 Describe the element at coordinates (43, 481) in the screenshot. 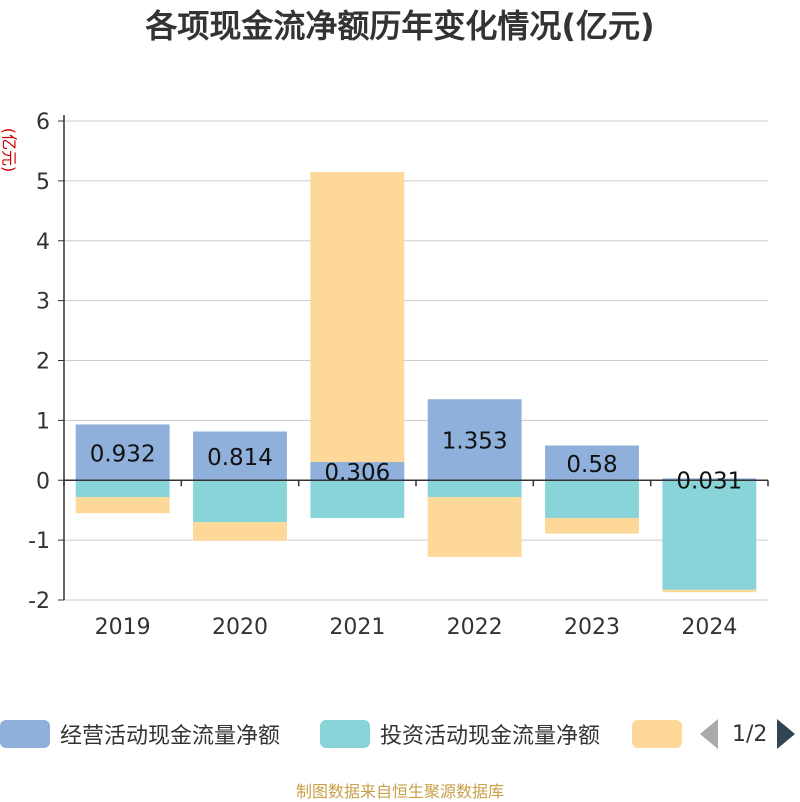

I see `y-tick-label: 0` at that location.